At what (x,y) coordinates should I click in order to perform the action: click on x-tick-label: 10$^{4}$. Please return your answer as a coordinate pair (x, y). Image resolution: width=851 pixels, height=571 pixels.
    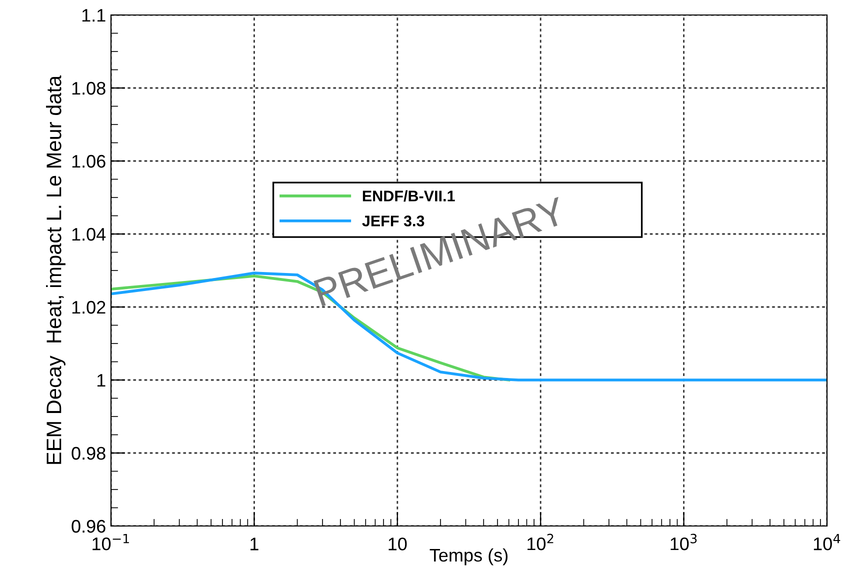
    Looking at the image, I should click on (827, 542).